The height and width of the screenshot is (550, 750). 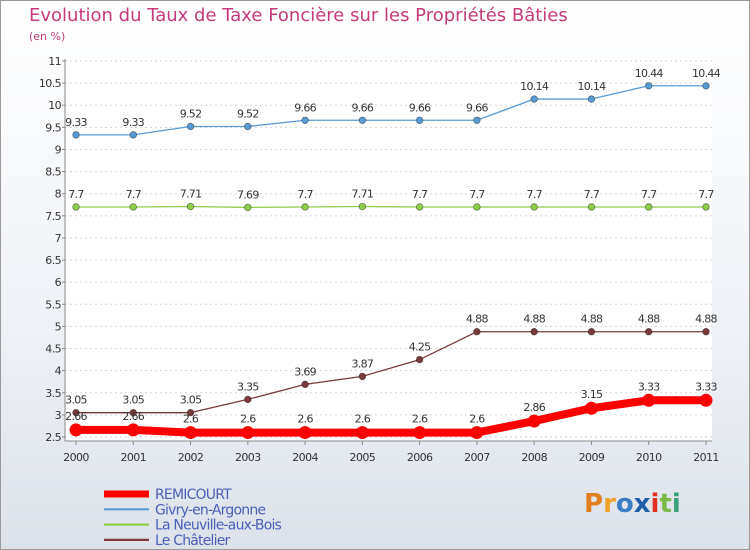 What do you see at coordinates (420, 347) in the screenshot?
I see `data-label: 4.25` at bounding box center [420, 347].